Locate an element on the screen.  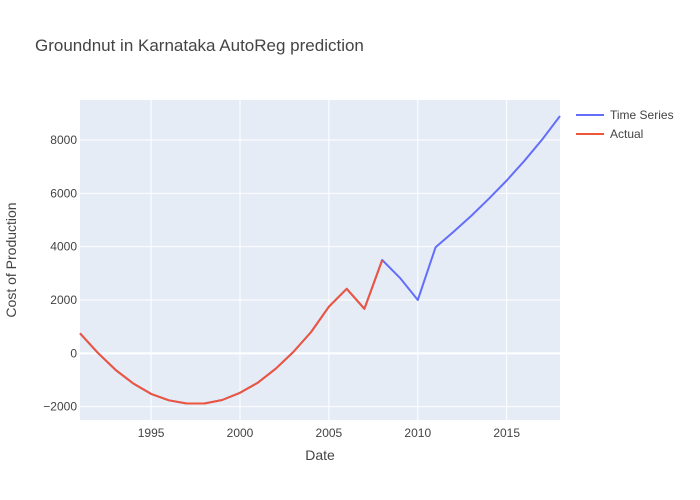
x-tick-label: 2010 is located at coordinates (417, 433).